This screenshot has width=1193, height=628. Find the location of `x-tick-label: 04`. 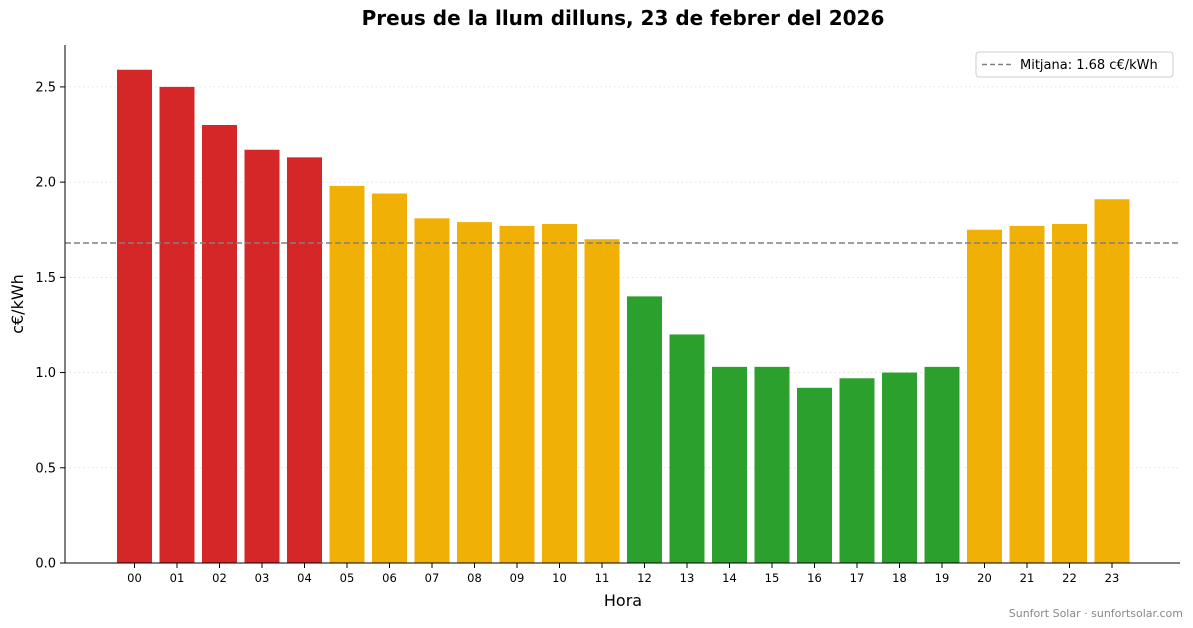

x-tick-label: 04 is located at coordinates (304, 578).